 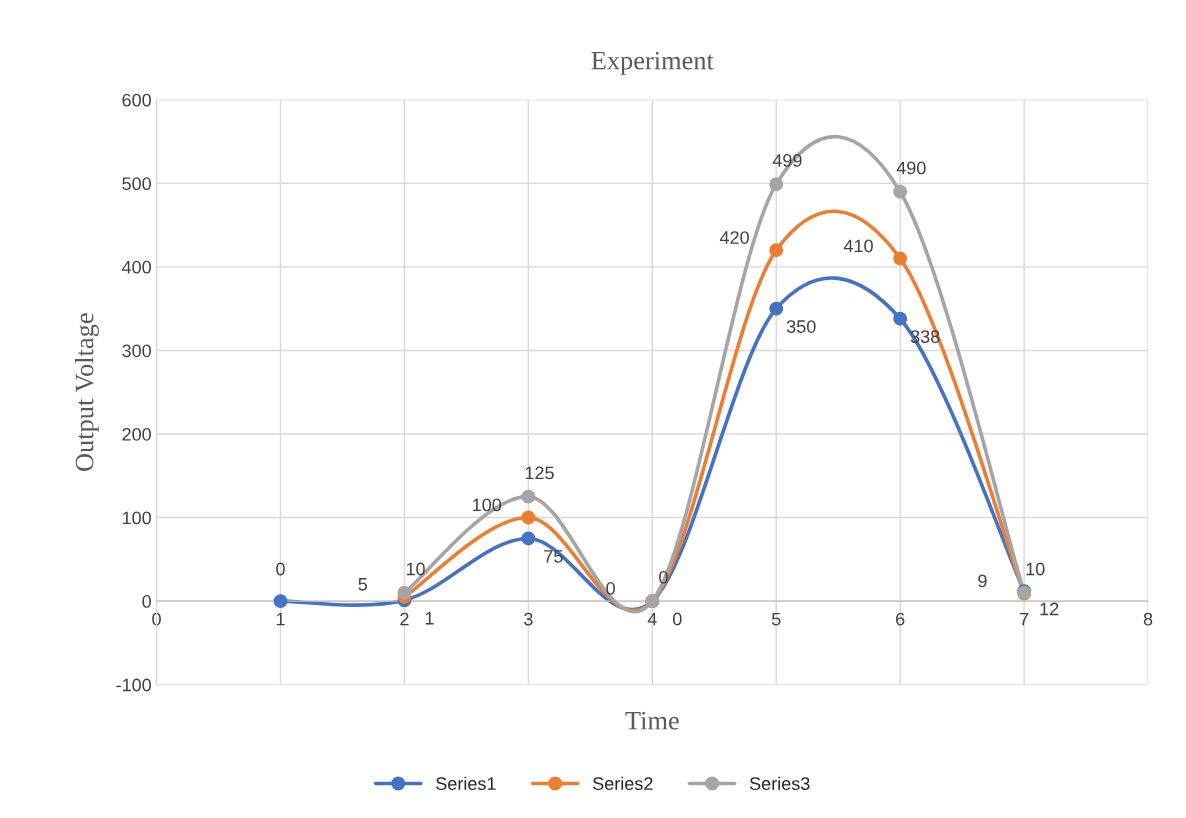 What do you see at coordinates (146, 601) in the screenshot?
I see `y-tick-label: 0` at bounding box center [146, 601].